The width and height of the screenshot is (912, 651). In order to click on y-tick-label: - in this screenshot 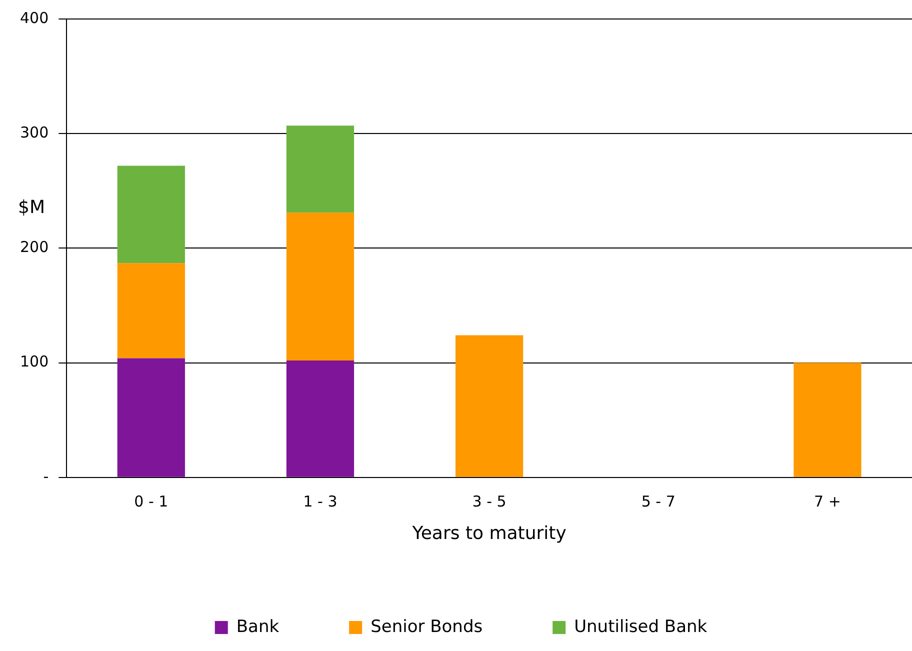, I will do `click(46, 476)`.